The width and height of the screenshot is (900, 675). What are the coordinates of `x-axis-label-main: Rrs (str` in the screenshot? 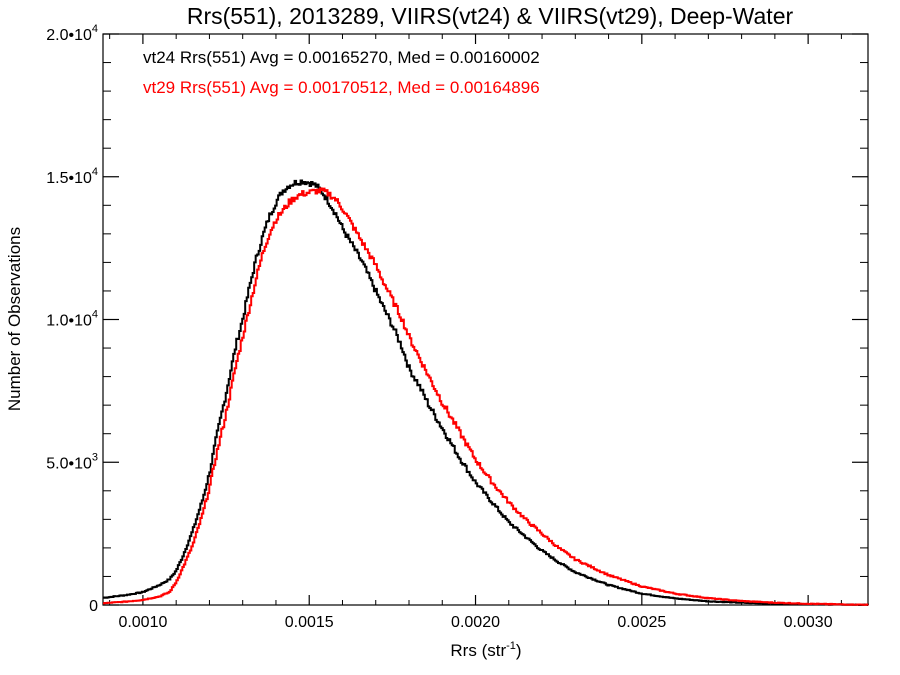 It's located at (478, 650).